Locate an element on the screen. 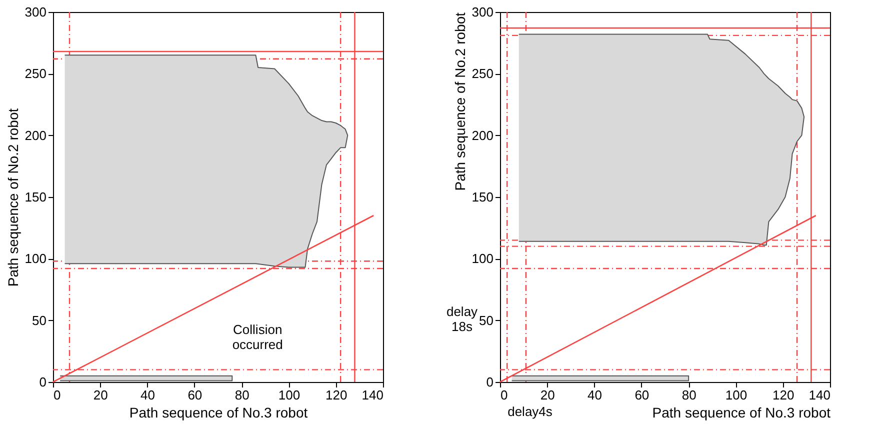 This screenshot has height=435, width=894. annotation: Collision occurred is located at coordinates (257, 337).